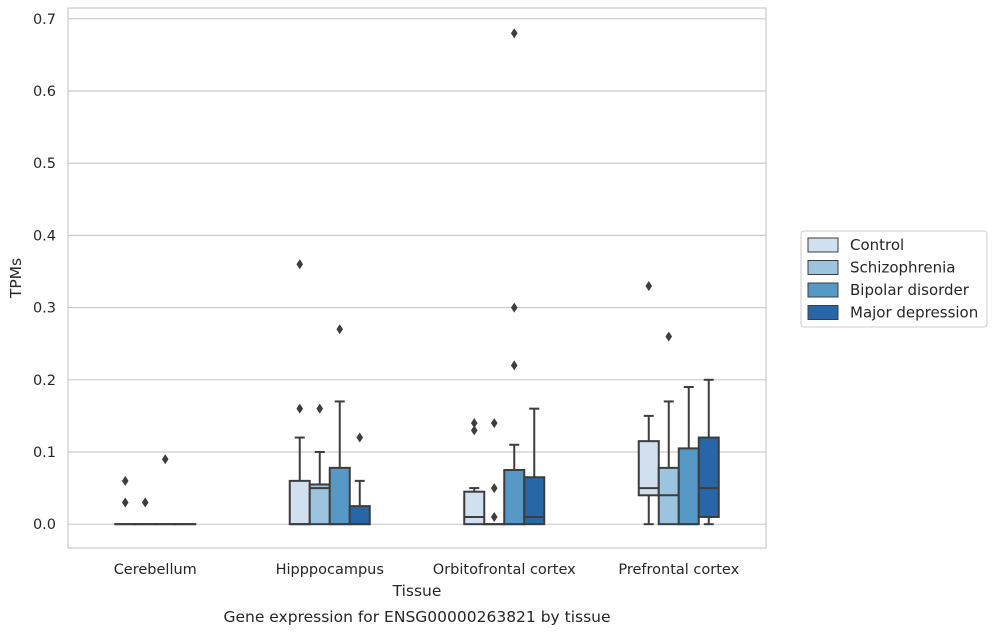  Describe the element at coordinates (910, 290) in the screenshot. I see `legend-label: Bipolar disorder` at that location.